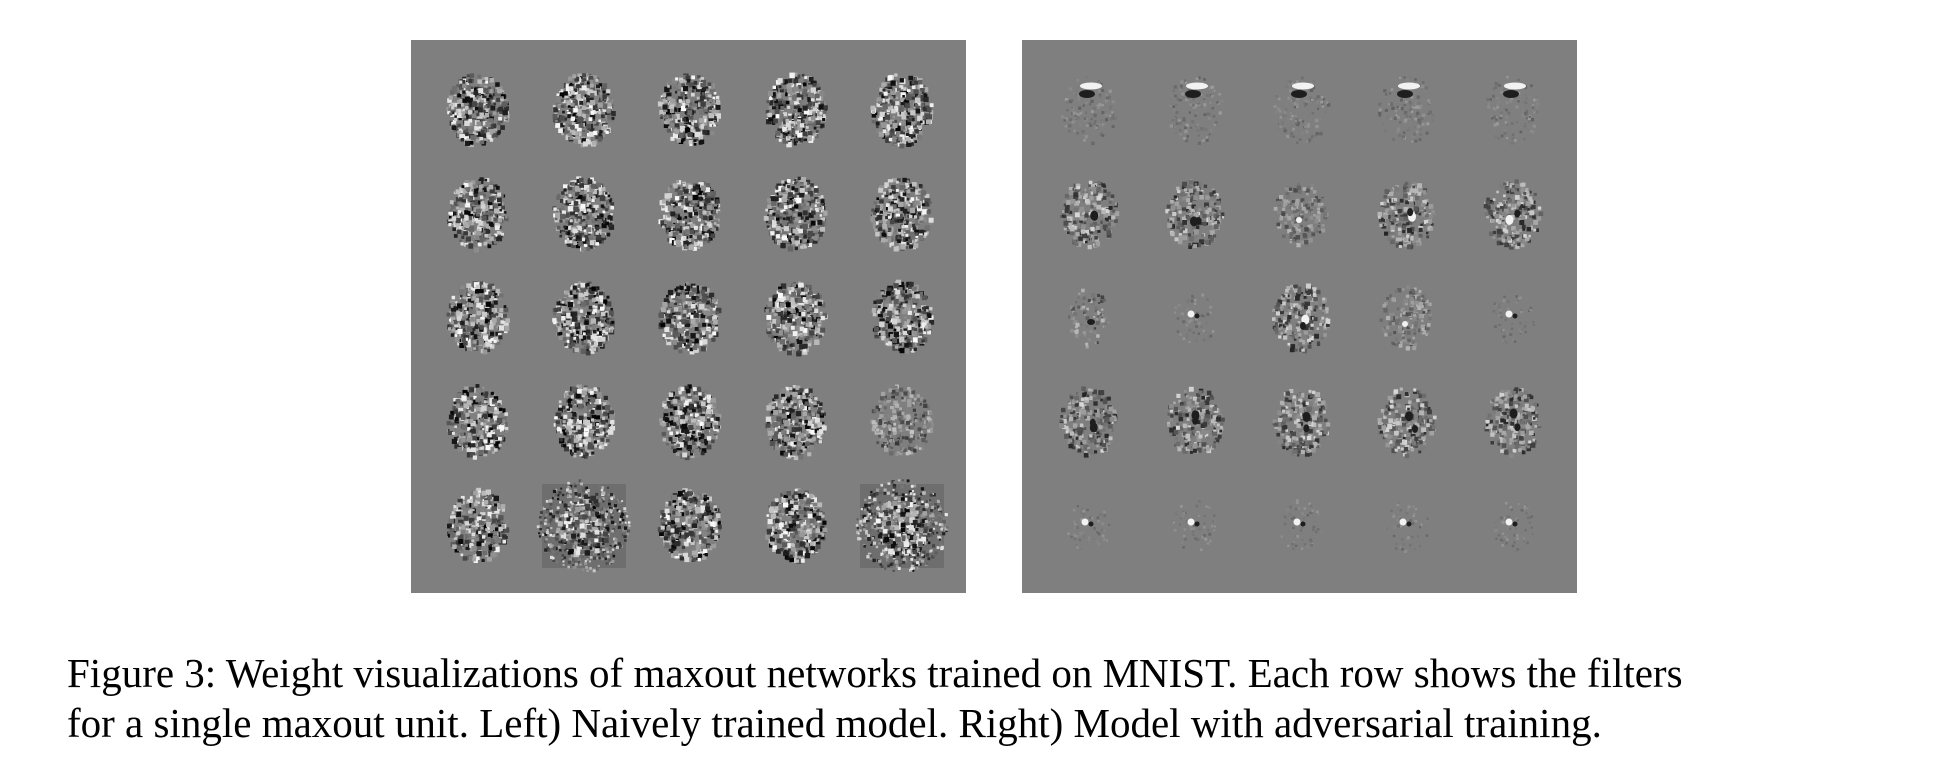 This screenshot has height=768, width=1942. Describe the element at coordinates (477, 422) in the screenshot. I see `left-filter-r4-c1` at that location.